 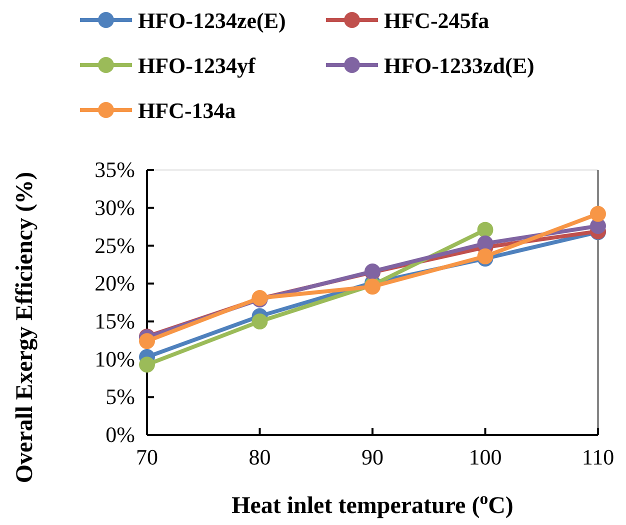 I want to click on legend-label: HFC-134a, so click(x=187, y=110).